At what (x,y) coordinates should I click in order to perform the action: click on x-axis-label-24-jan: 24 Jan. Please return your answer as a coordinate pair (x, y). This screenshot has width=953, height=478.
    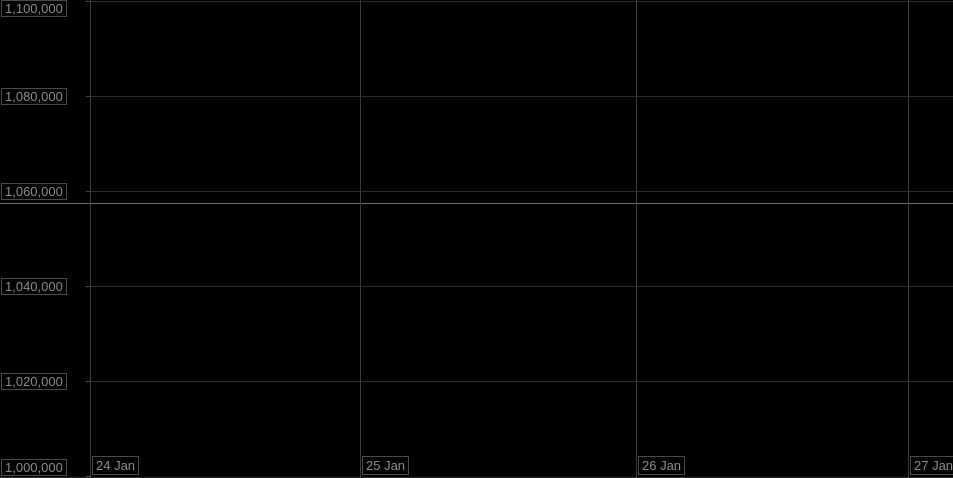
    Looking at the image, I should click on (116, 465).